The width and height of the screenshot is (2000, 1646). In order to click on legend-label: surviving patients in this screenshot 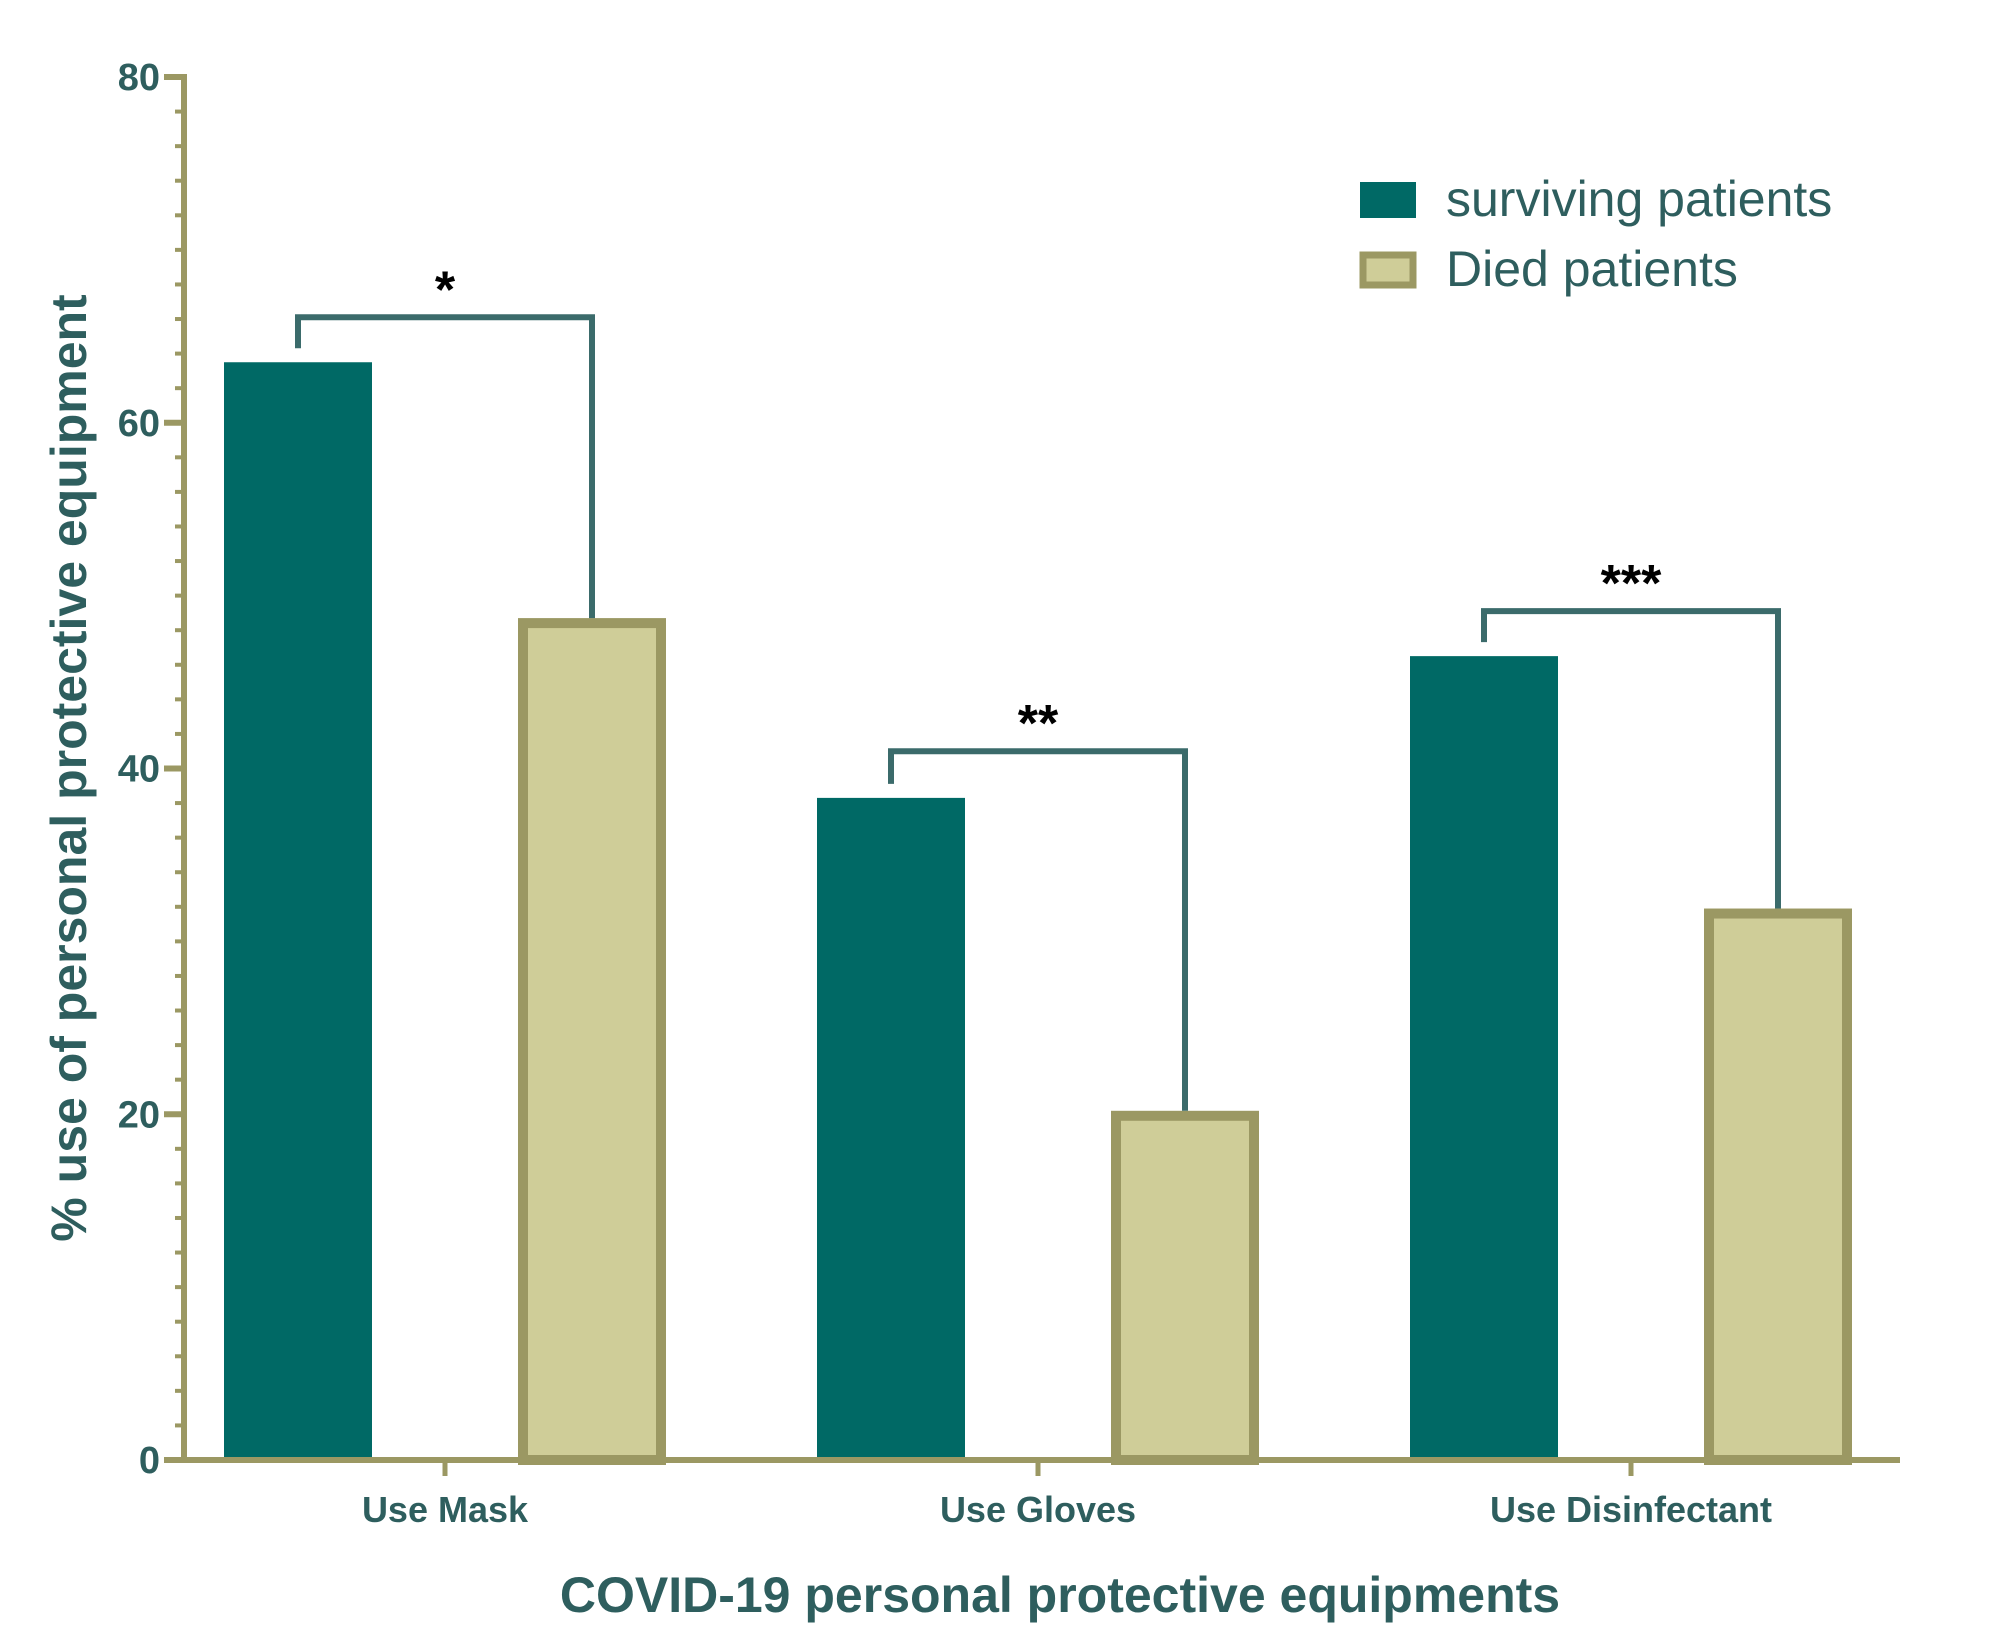, I will do `click(1639, 199)`.